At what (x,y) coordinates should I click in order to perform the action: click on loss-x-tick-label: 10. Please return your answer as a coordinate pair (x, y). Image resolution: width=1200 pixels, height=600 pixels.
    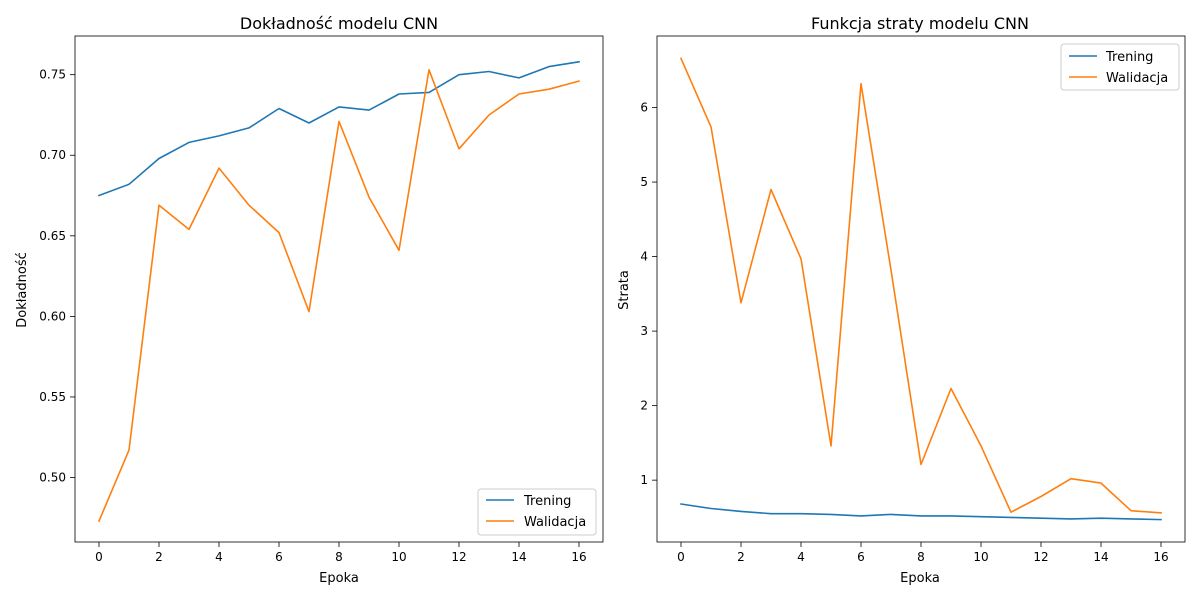
    Looking at the image, I should click on (980, 557).